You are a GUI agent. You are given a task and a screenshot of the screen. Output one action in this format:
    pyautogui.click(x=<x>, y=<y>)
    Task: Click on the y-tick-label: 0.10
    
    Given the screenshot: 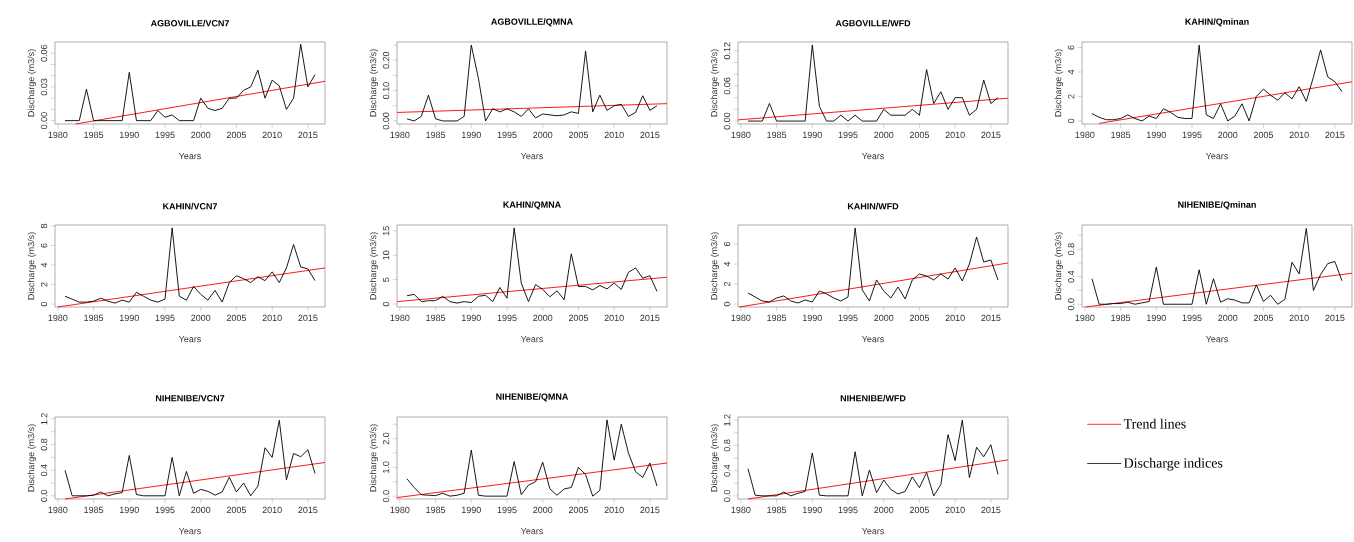 What is the action you would take?
    pyautogui.click(x=386, y=90)
    